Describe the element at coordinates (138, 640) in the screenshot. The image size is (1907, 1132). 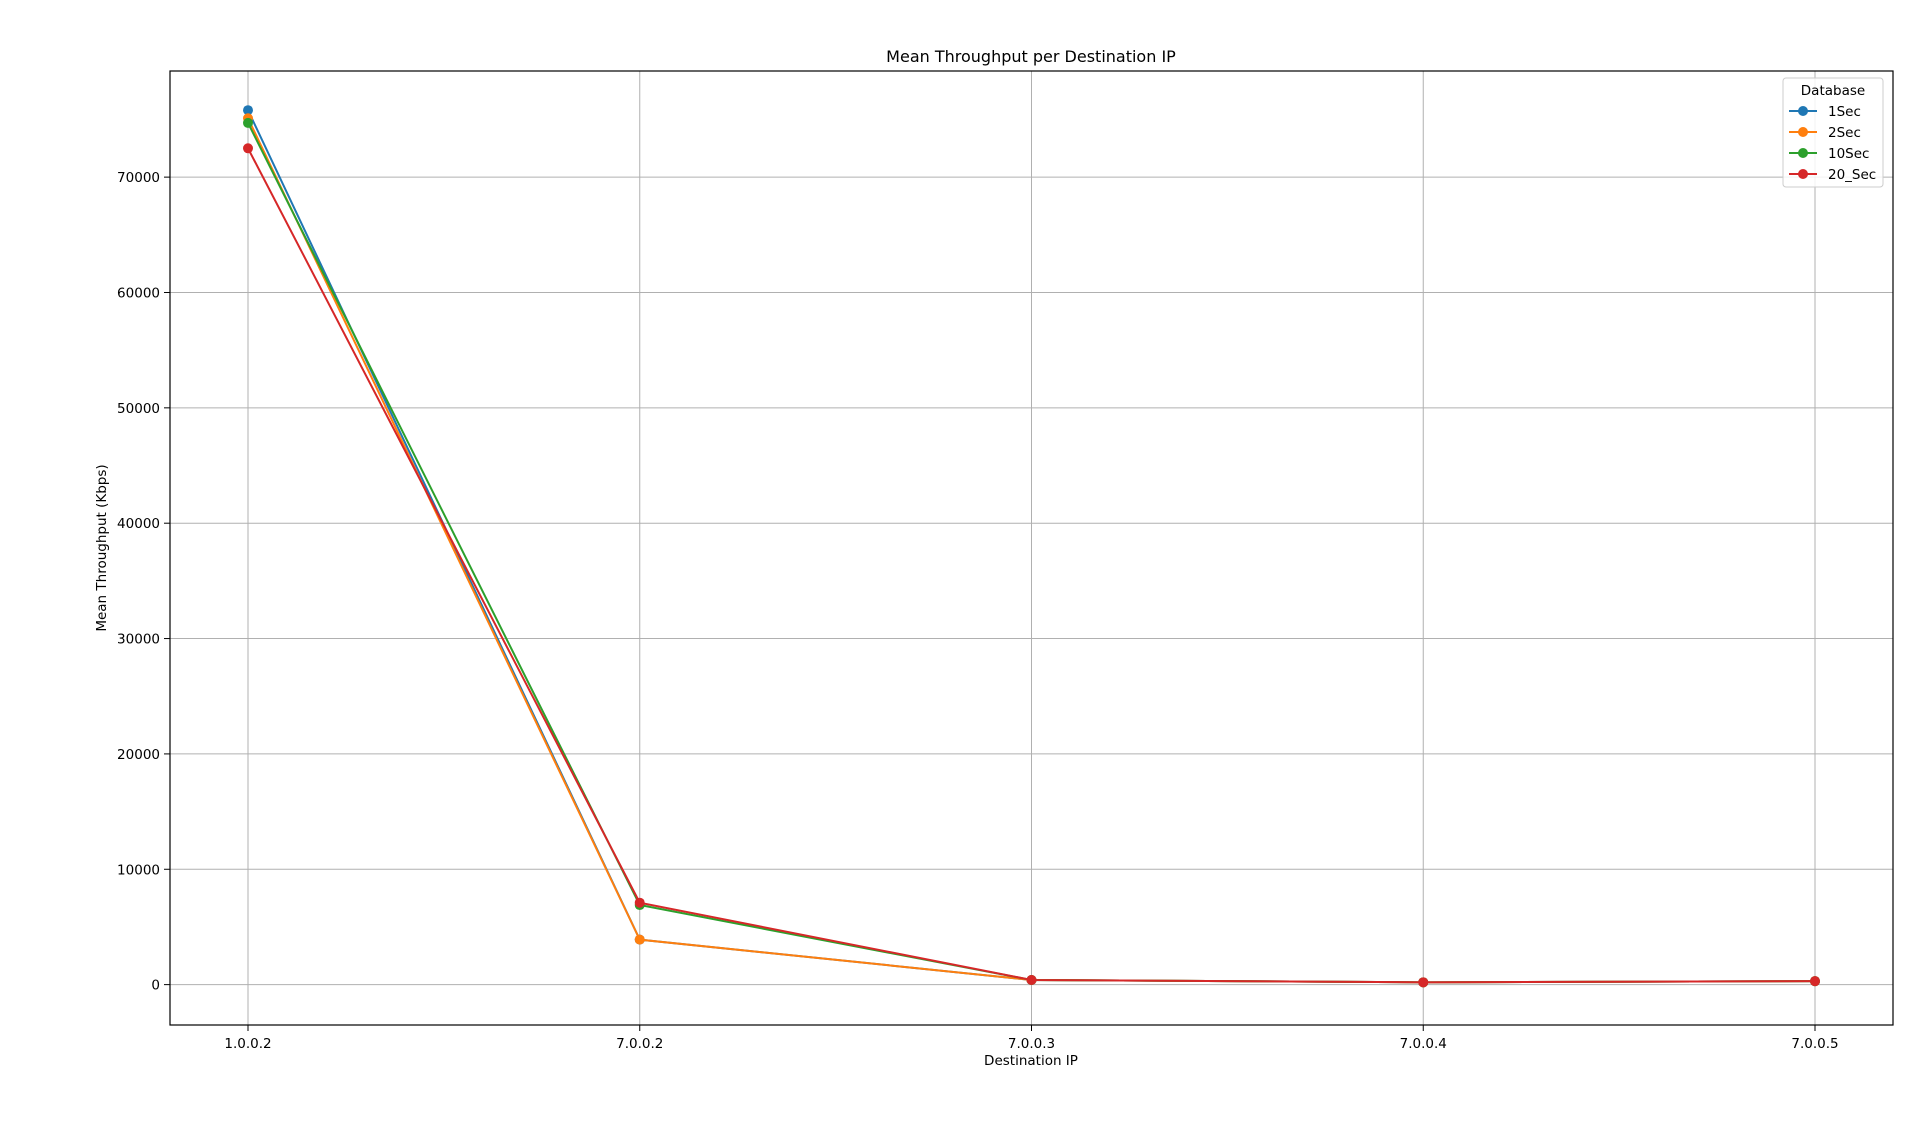
I see `y-tick-label: 30000` at that location.